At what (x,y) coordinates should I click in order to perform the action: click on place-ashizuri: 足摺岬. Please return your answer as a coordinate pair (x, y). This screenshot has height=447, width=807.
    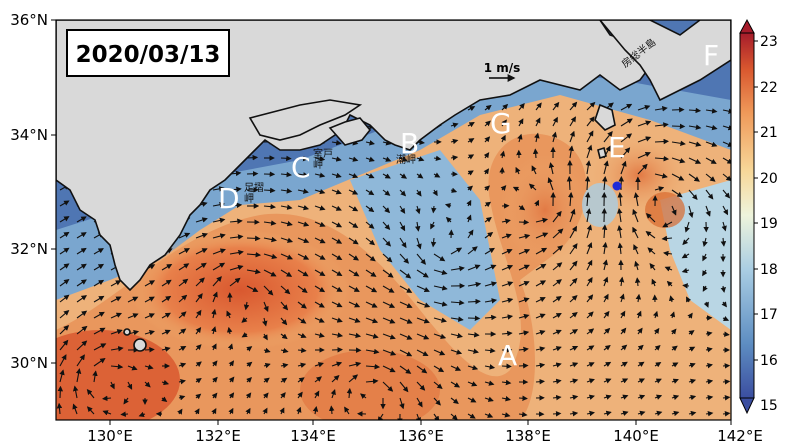
    Looking at the image, I should click on (254, 193).